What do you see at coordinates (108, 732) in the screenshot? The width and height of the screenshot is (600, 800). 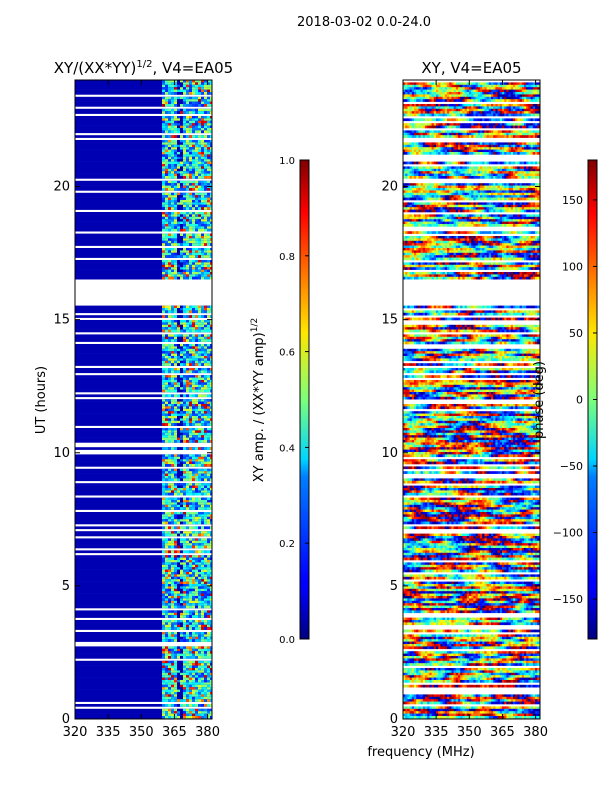 I see `x-tick-label: 335` at bounding box center [108, 732].